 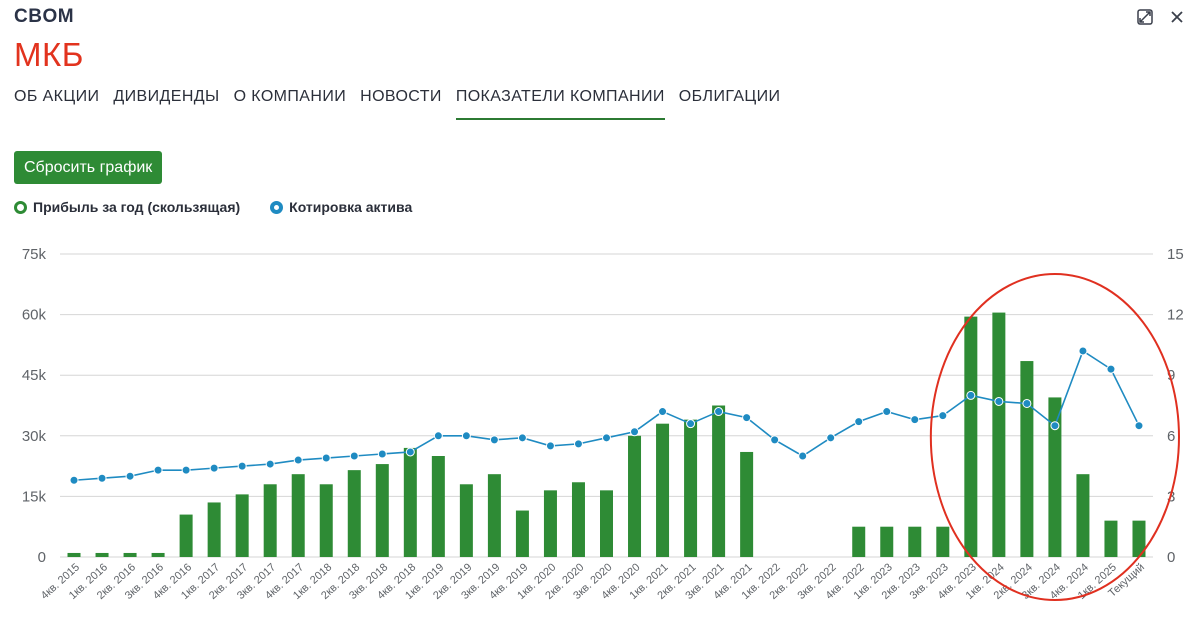 What do you see at coordinates (34, 315) in the screenshot?
I see `y-left-tick-label: 60k` at bounding box center [34, 315].